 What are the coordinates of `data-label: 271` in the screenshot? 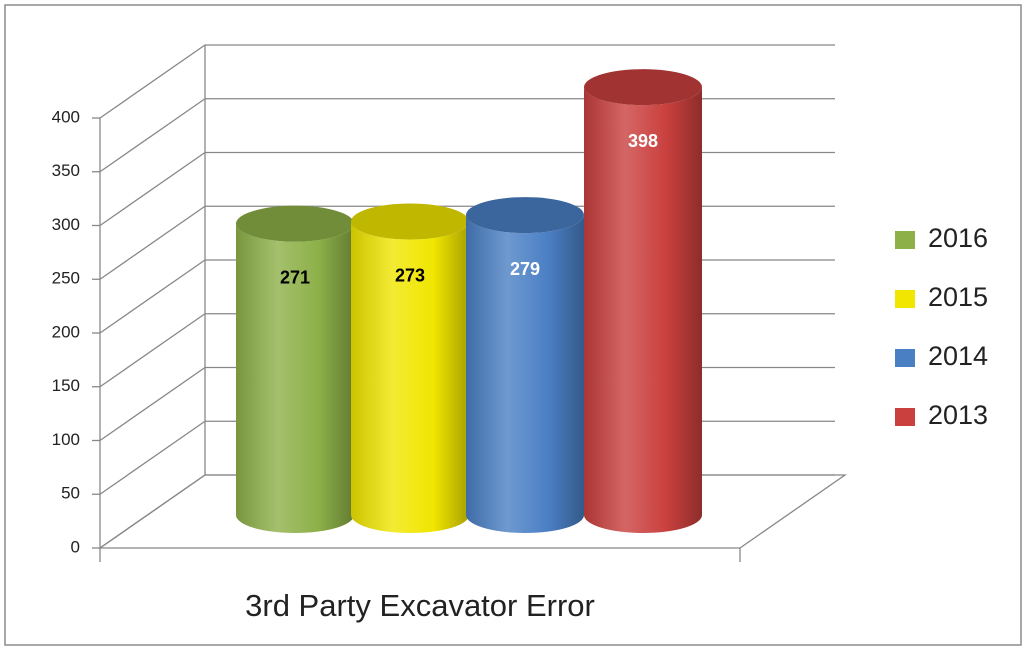 It's located at (295, 277).